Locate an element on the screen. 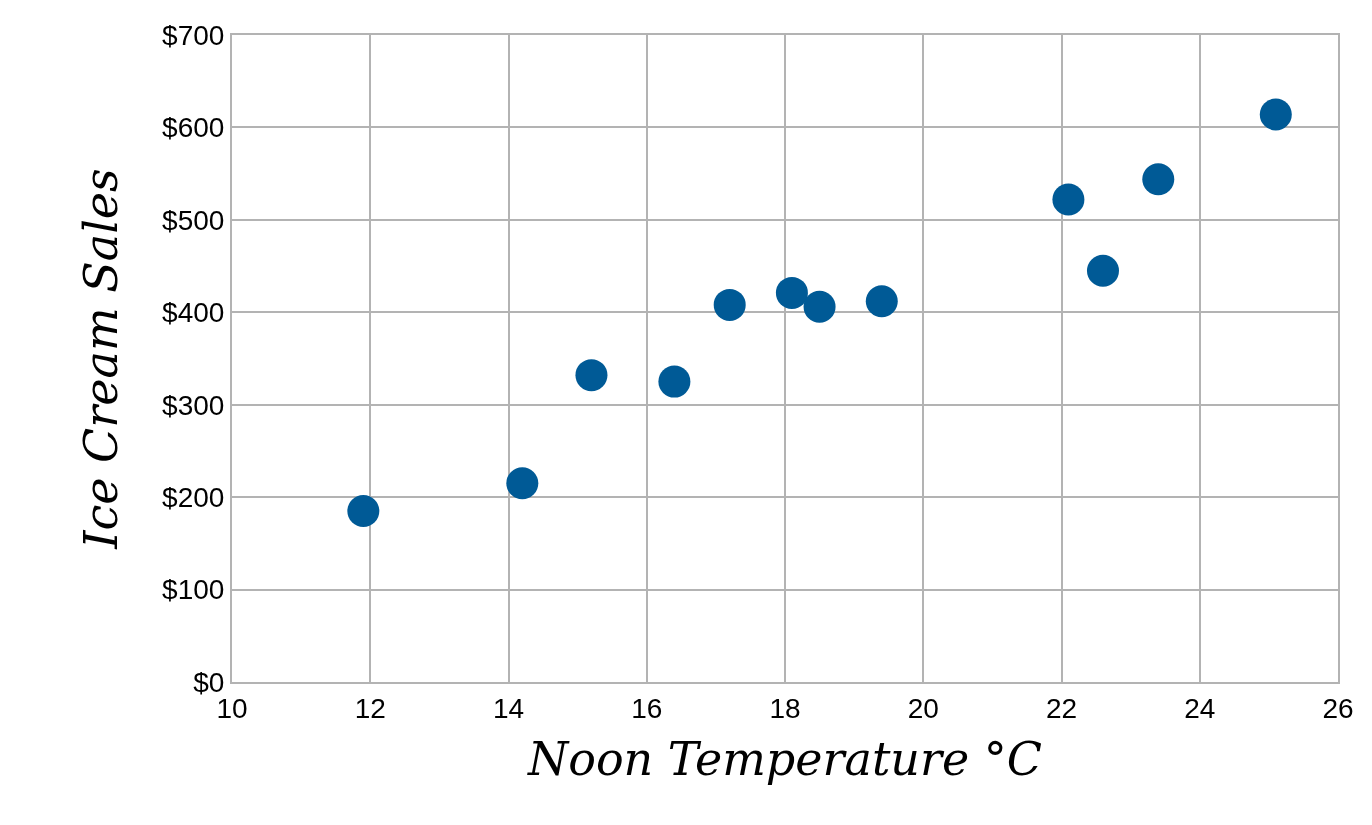  y-tick-label: $200 is located at coordinates (193, 497).